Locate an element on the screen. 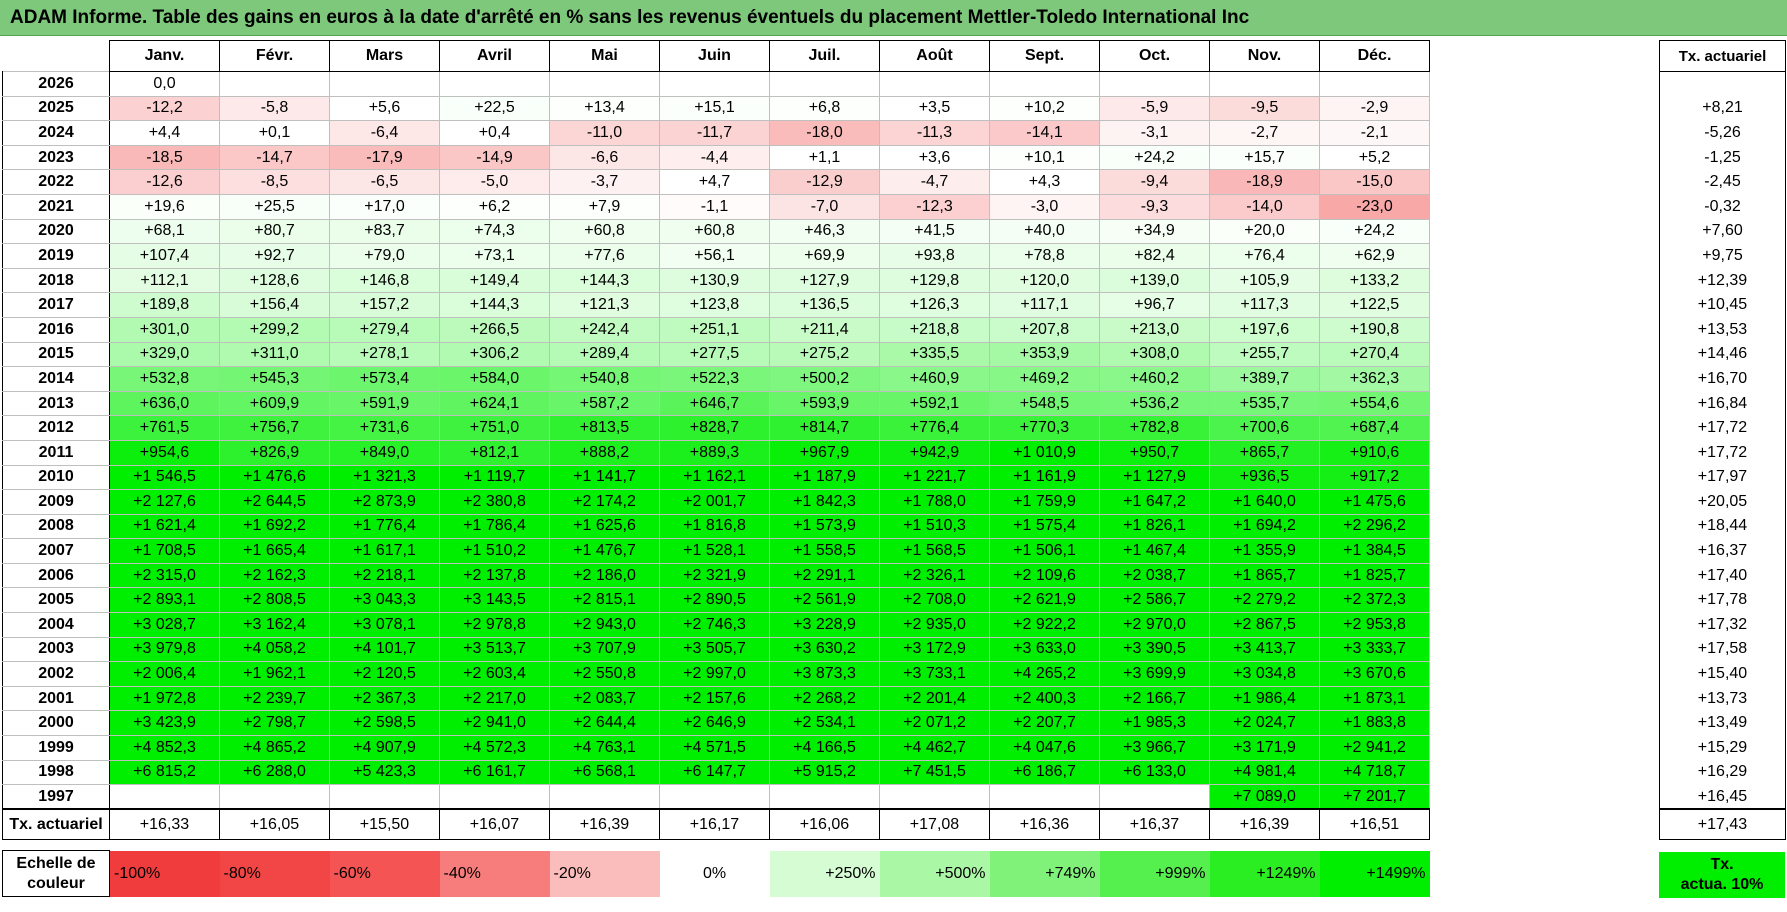 This screenshot has width=1787, height=912. gain-cell: +2 207,7 is located at coordinates (1044, 723).